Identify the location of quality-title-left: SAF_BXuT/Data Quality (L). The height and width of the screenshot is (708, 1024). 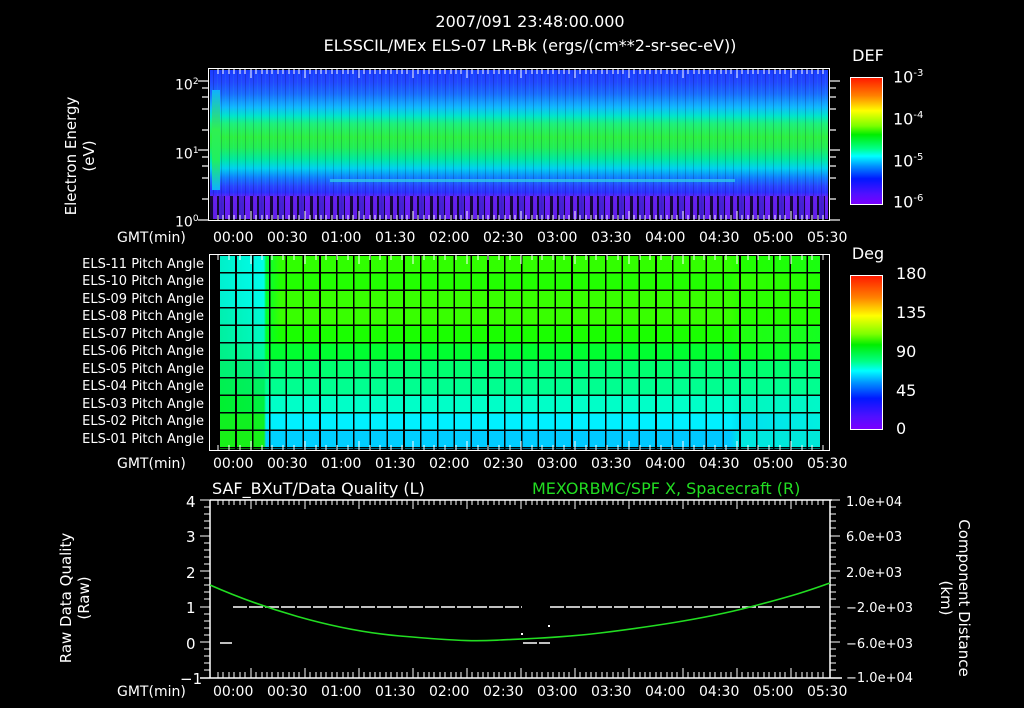
(318, 488).